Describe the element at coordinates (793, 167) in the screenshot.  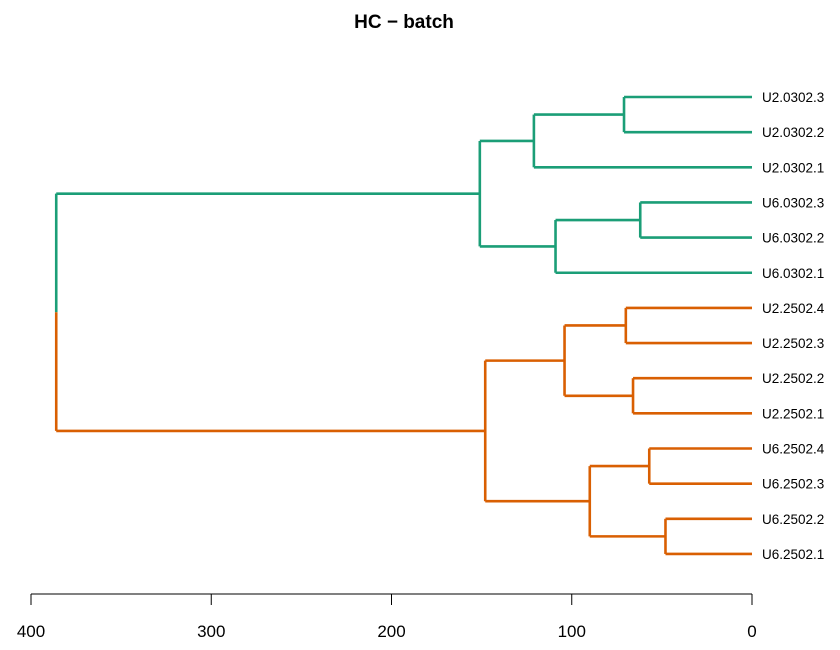
I see `leaf-label: U2.0302.1` at that location.